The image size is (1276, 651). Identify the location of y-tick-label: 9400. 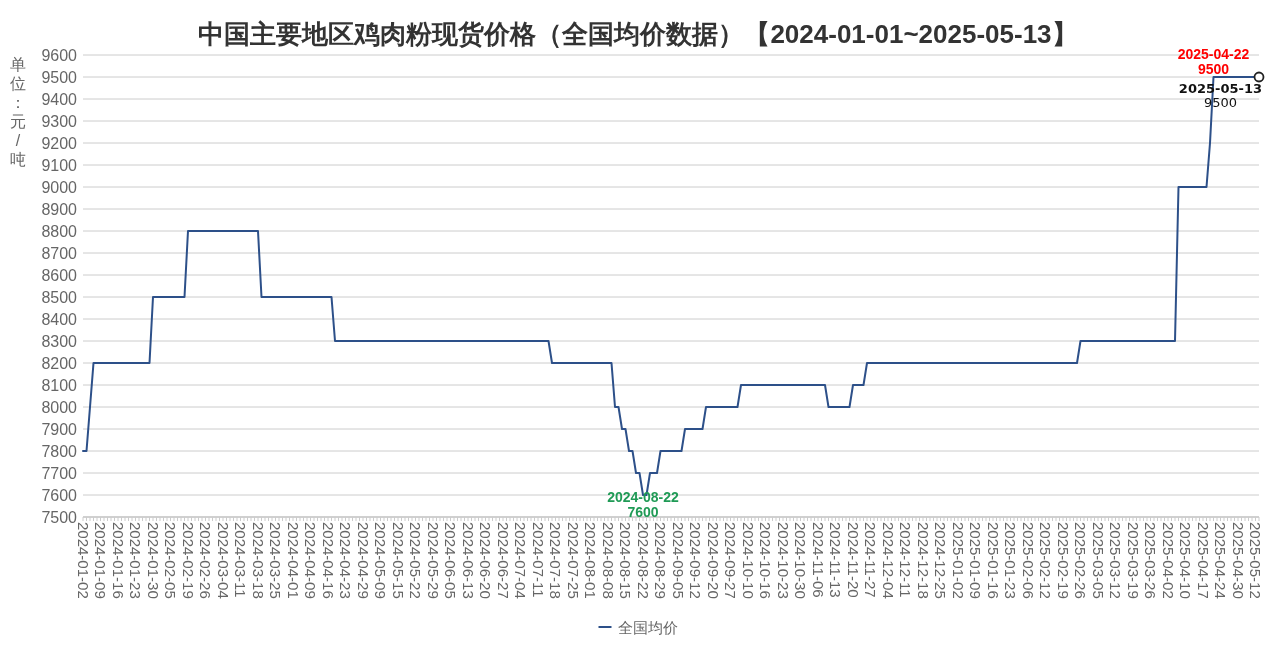
(59, 99).